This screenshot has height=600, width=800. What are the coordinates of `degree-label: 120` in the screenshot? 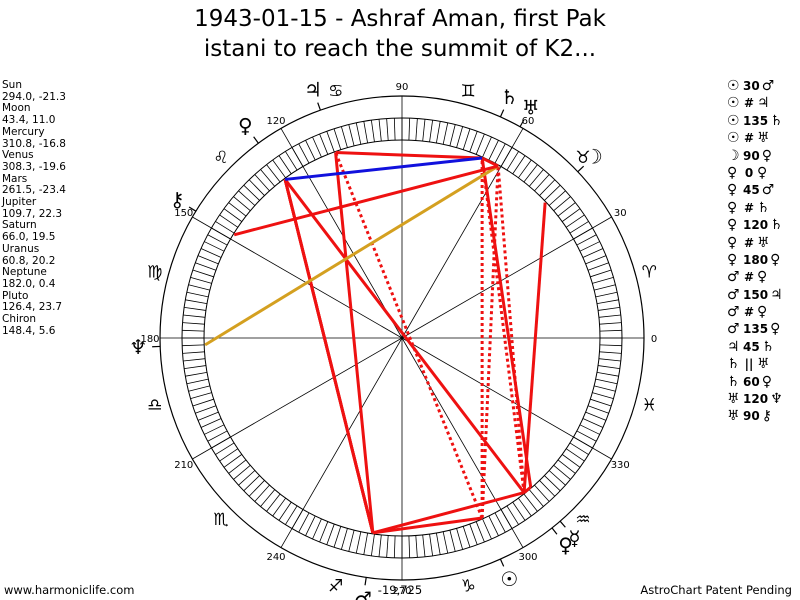 It's located at (275, 121).